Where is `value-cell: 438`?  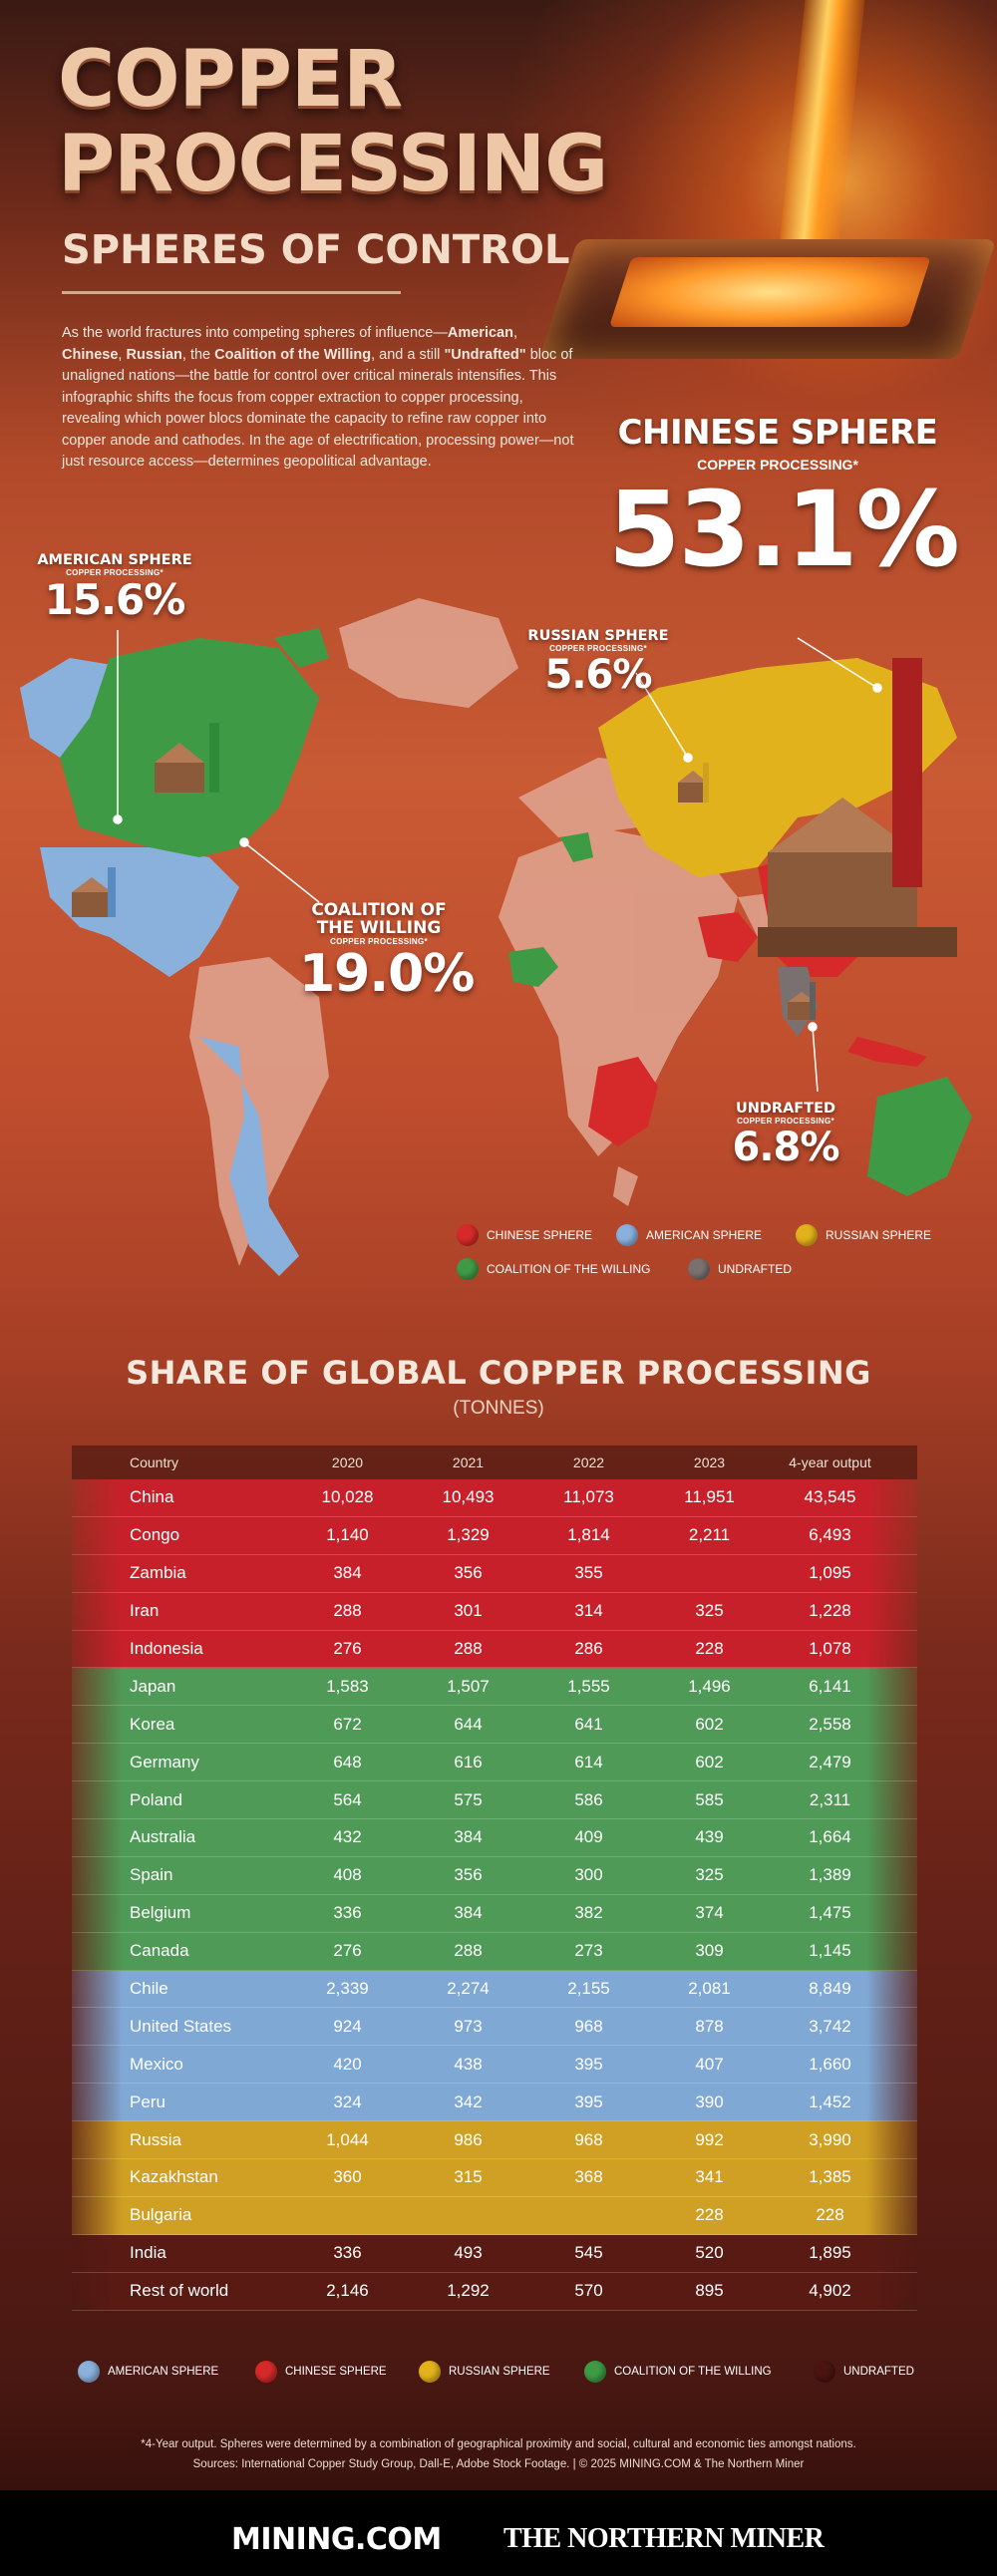 value-cell: 438 is located at coordinates (468, 2064).